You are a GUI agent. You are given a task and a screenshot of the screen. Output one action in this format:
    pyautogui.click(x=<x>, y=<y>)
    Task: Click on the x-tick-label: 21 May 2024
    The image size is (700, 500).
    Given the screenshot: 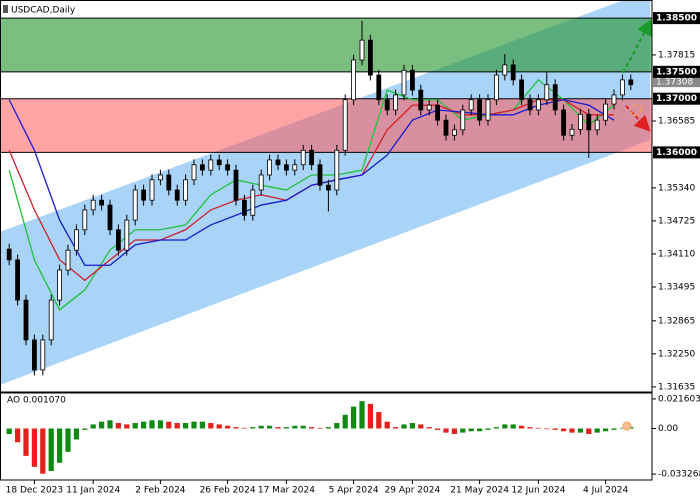 What is the action you would take?
    pyautogui.click(x=479, y=491)
    